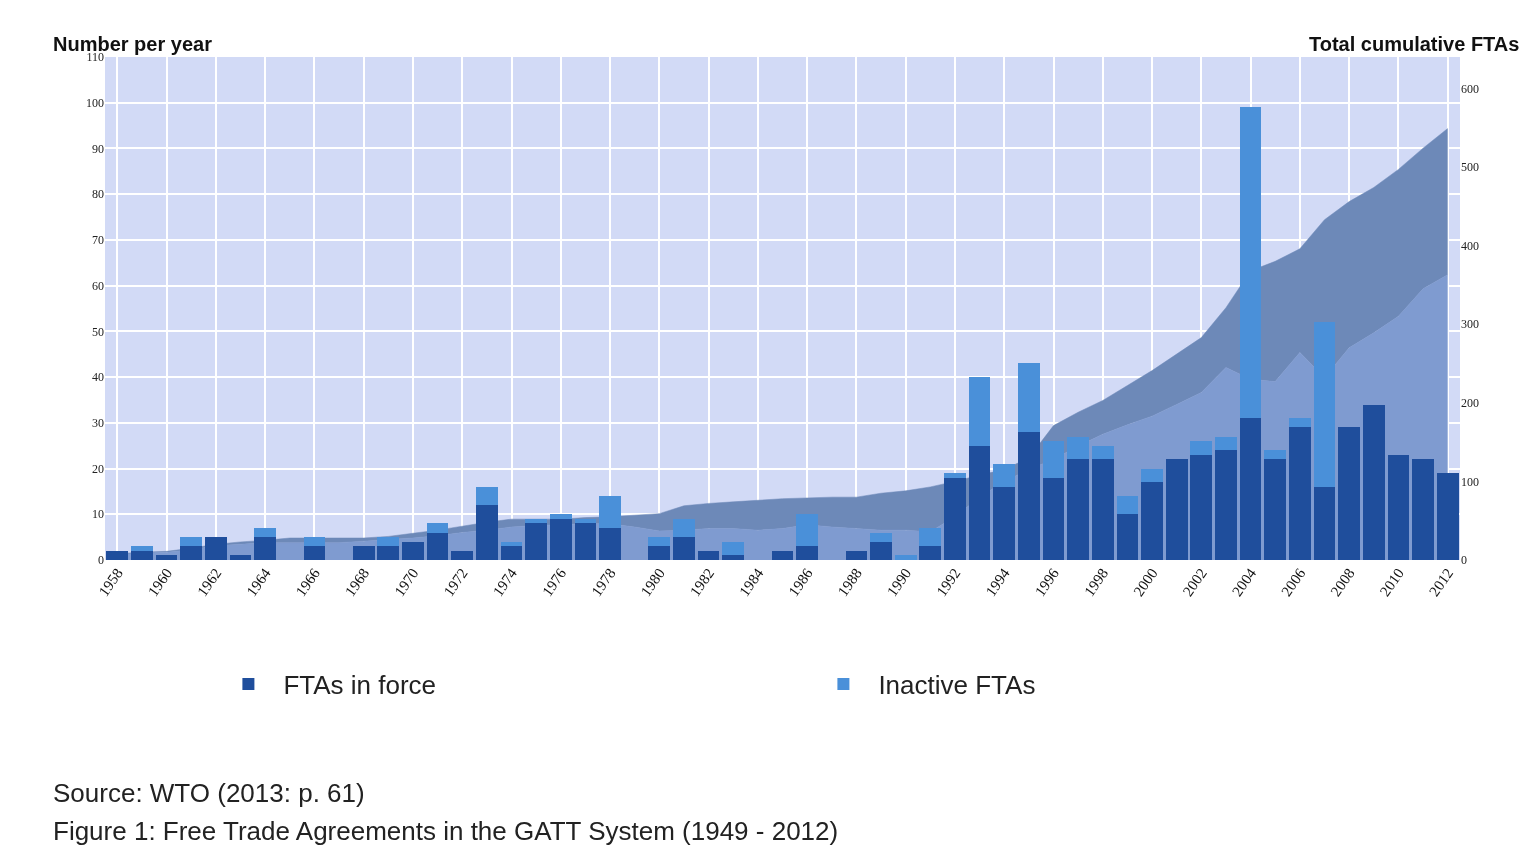 Image resolution: width=1526 pixels, height=860 pixels. I want to click on y2-tick-label: 300, so click(1470, 324).